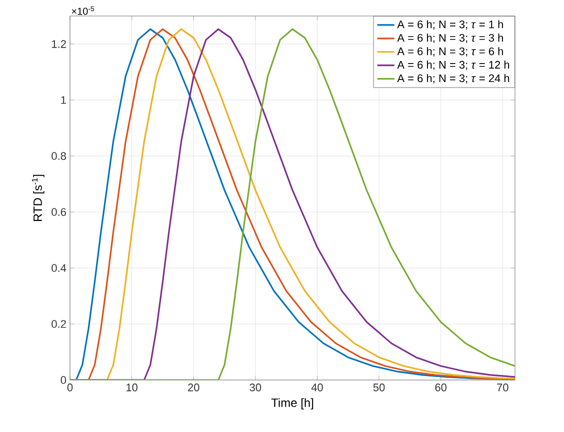 The height and width of the screenshot is (432, 564). What do you see at coordinates (453, 79) in the screenshot?
I see `legend-label: A = 6 h; N = 3; τ = 24 h` at bounding box center [453, 79].